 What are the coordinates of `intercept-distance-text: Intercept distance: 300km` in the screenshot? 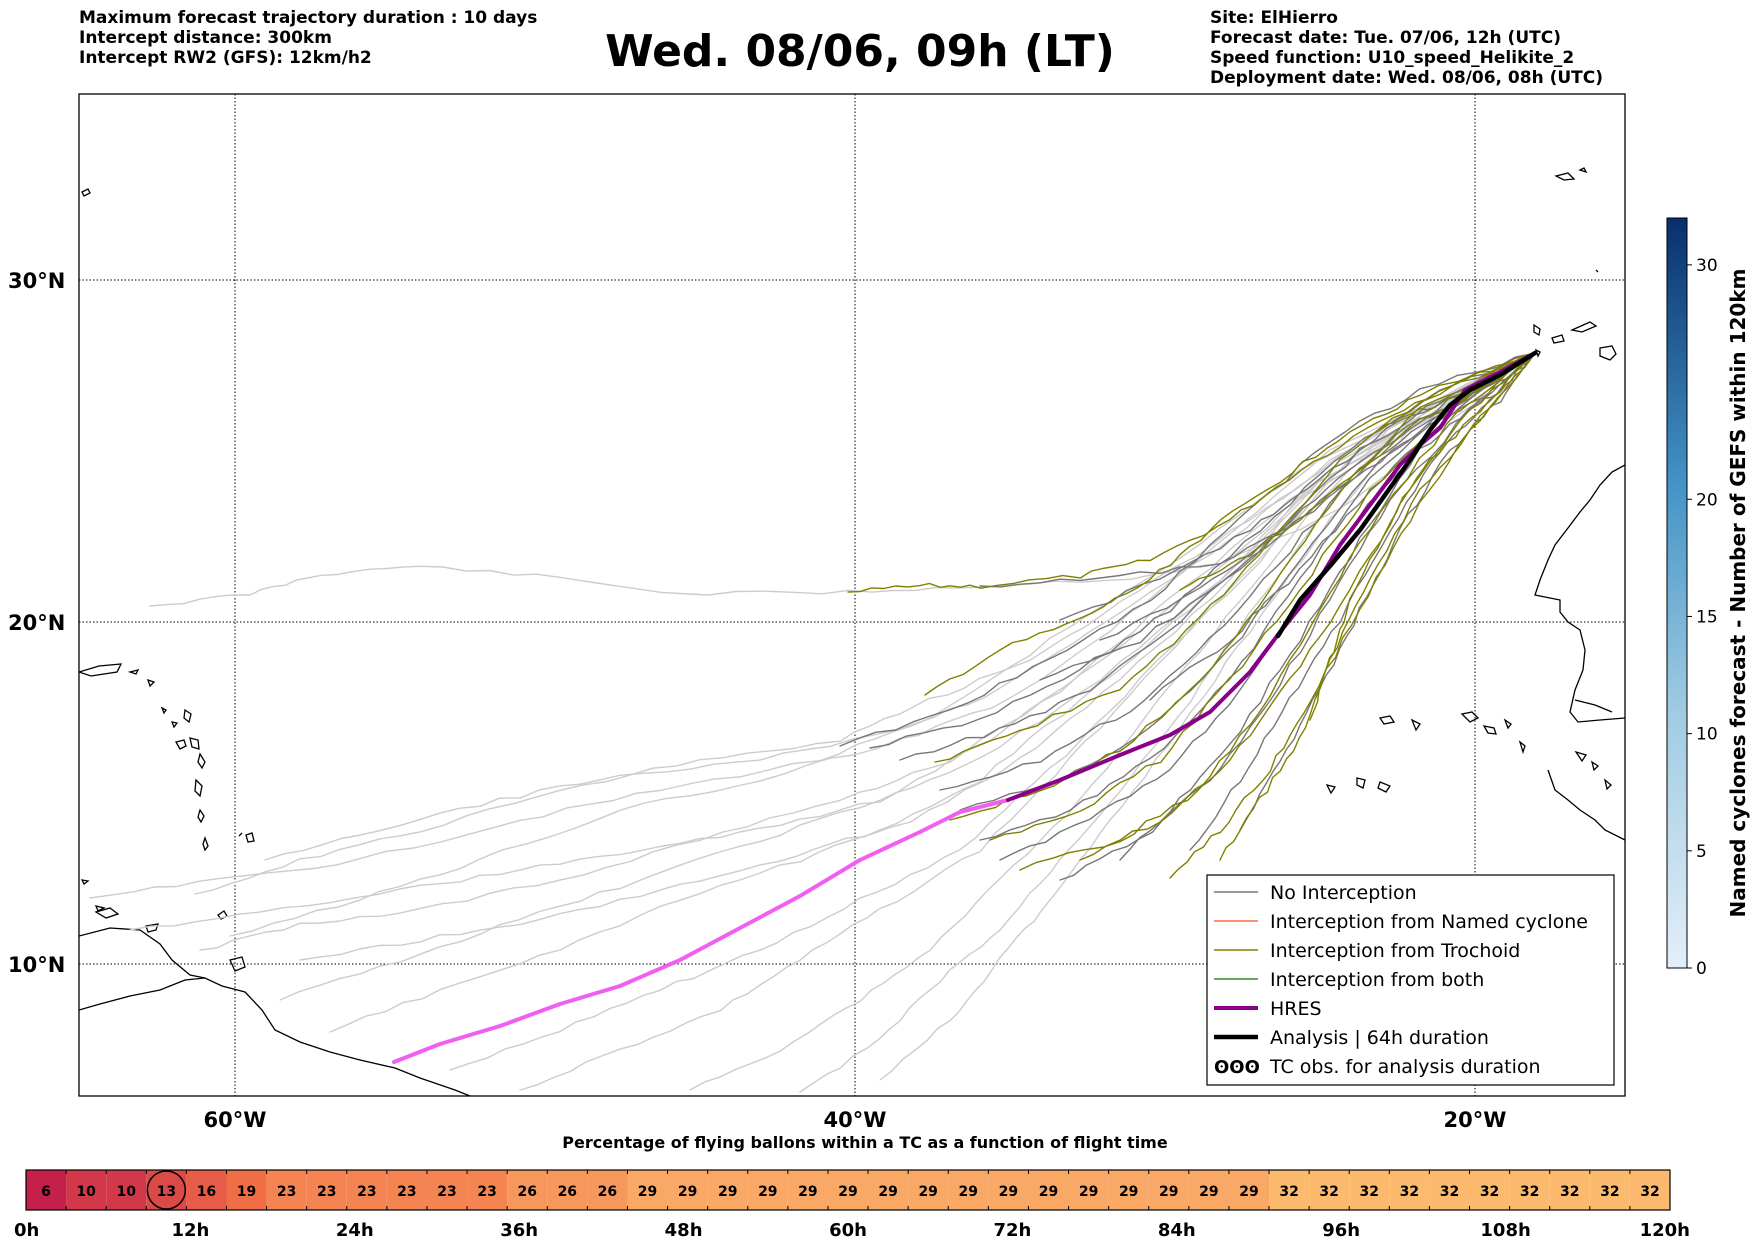 It's located at (205, 38).